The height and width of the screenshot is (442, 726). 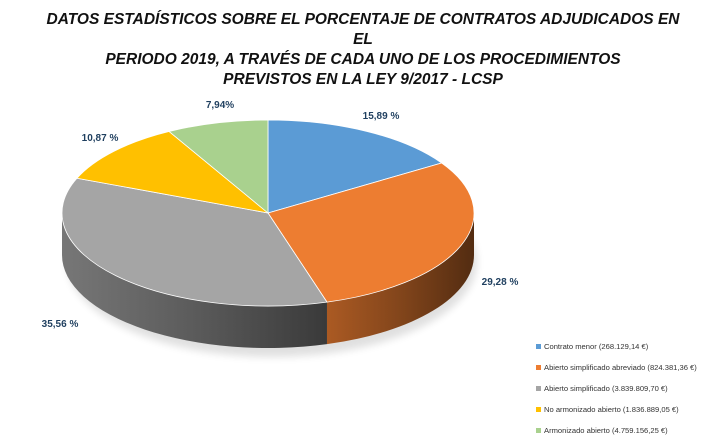 What do you see at coordinates (100, 138) in the screenshot?
I see `pie-data-label: 10,87 %` at bounding box center [100, 138].